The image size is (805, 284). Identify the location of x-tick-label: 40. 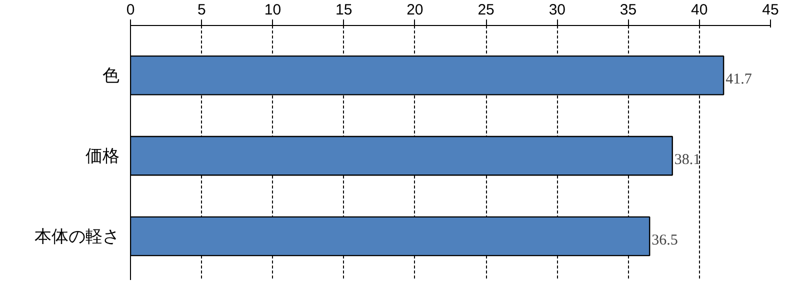
(699, 10).